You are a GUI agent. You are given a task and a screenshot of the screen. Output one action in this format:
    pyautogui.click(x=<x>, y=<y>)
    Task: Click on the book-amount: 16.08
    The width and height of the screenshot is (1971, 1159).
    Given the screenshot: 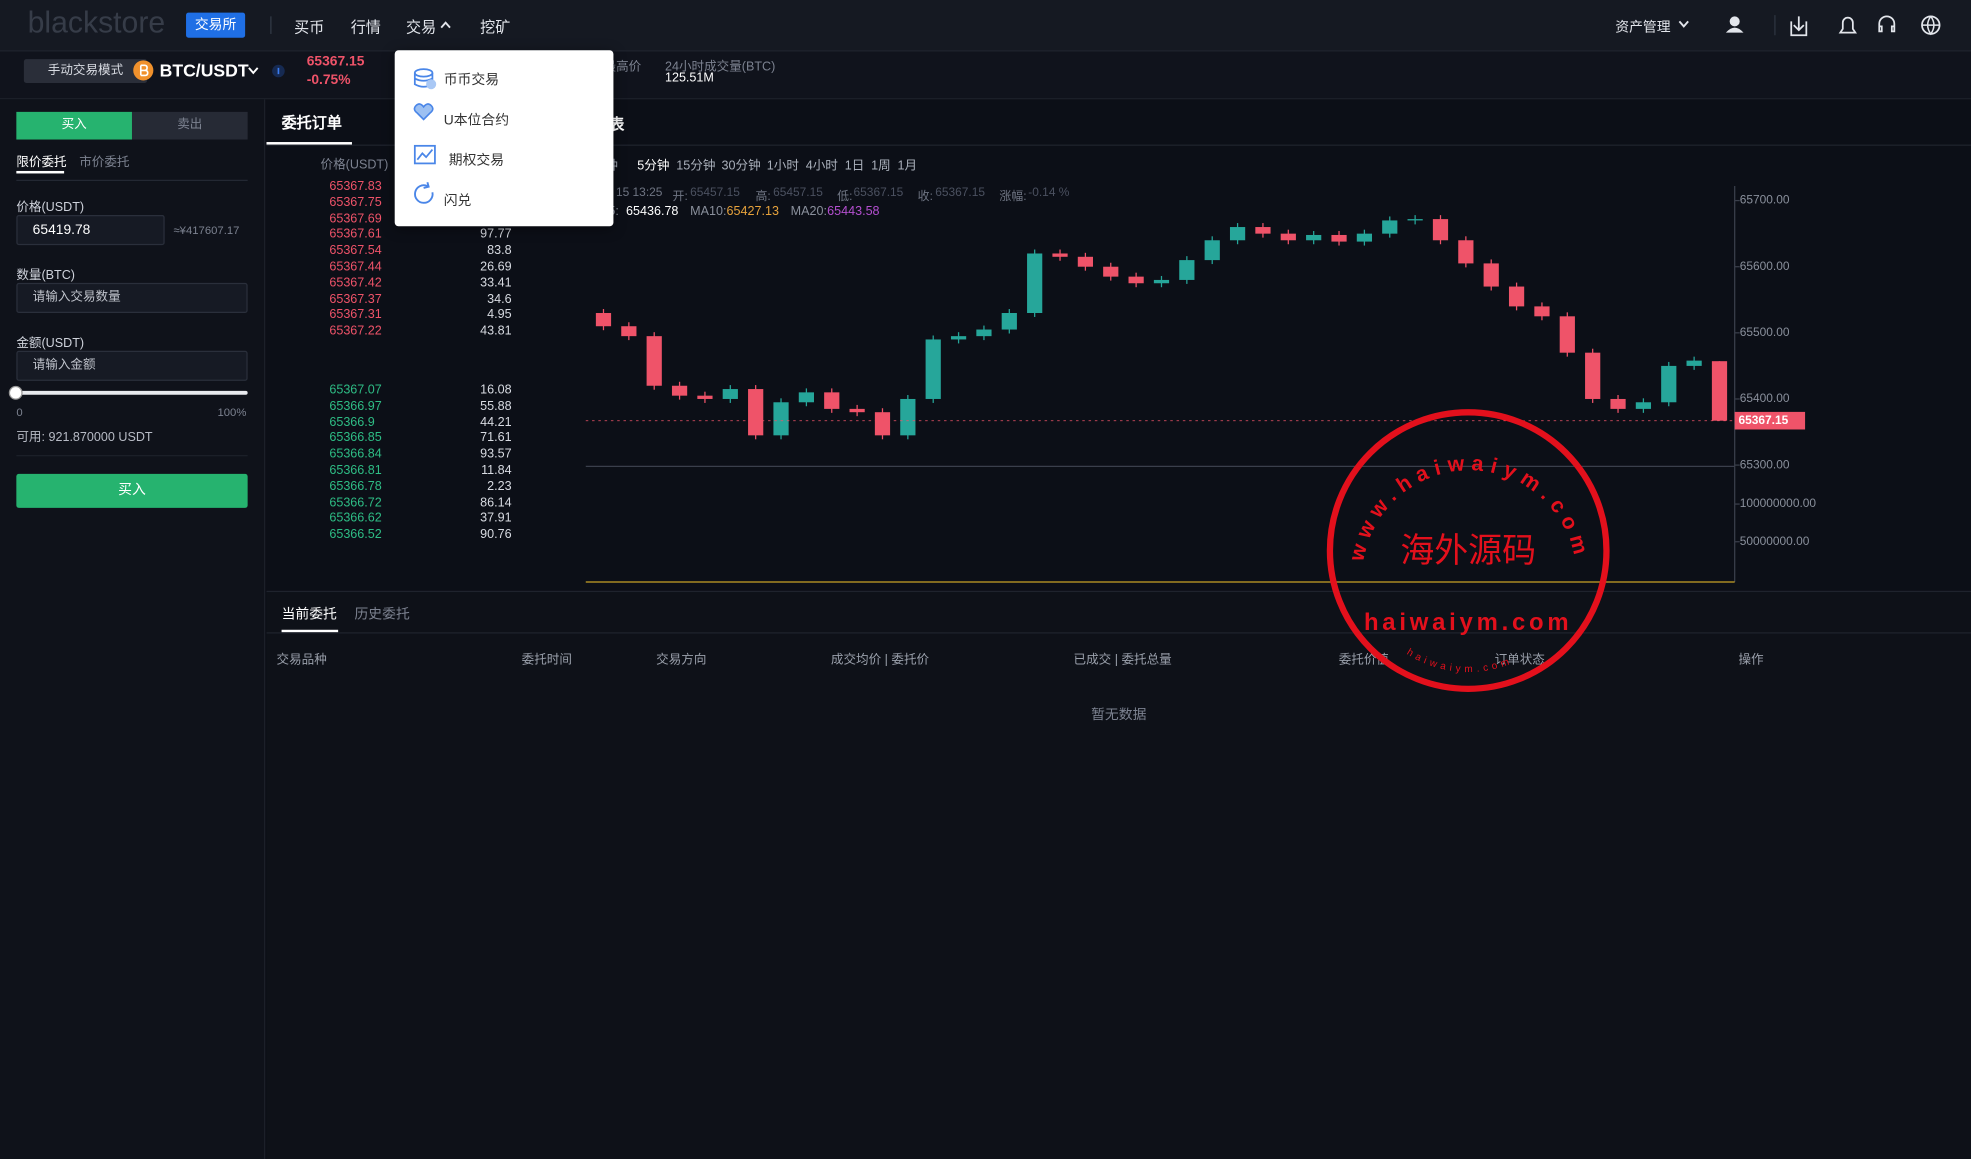 What is the action you would take?
    pyautogui.click(x=496, y=390)
    